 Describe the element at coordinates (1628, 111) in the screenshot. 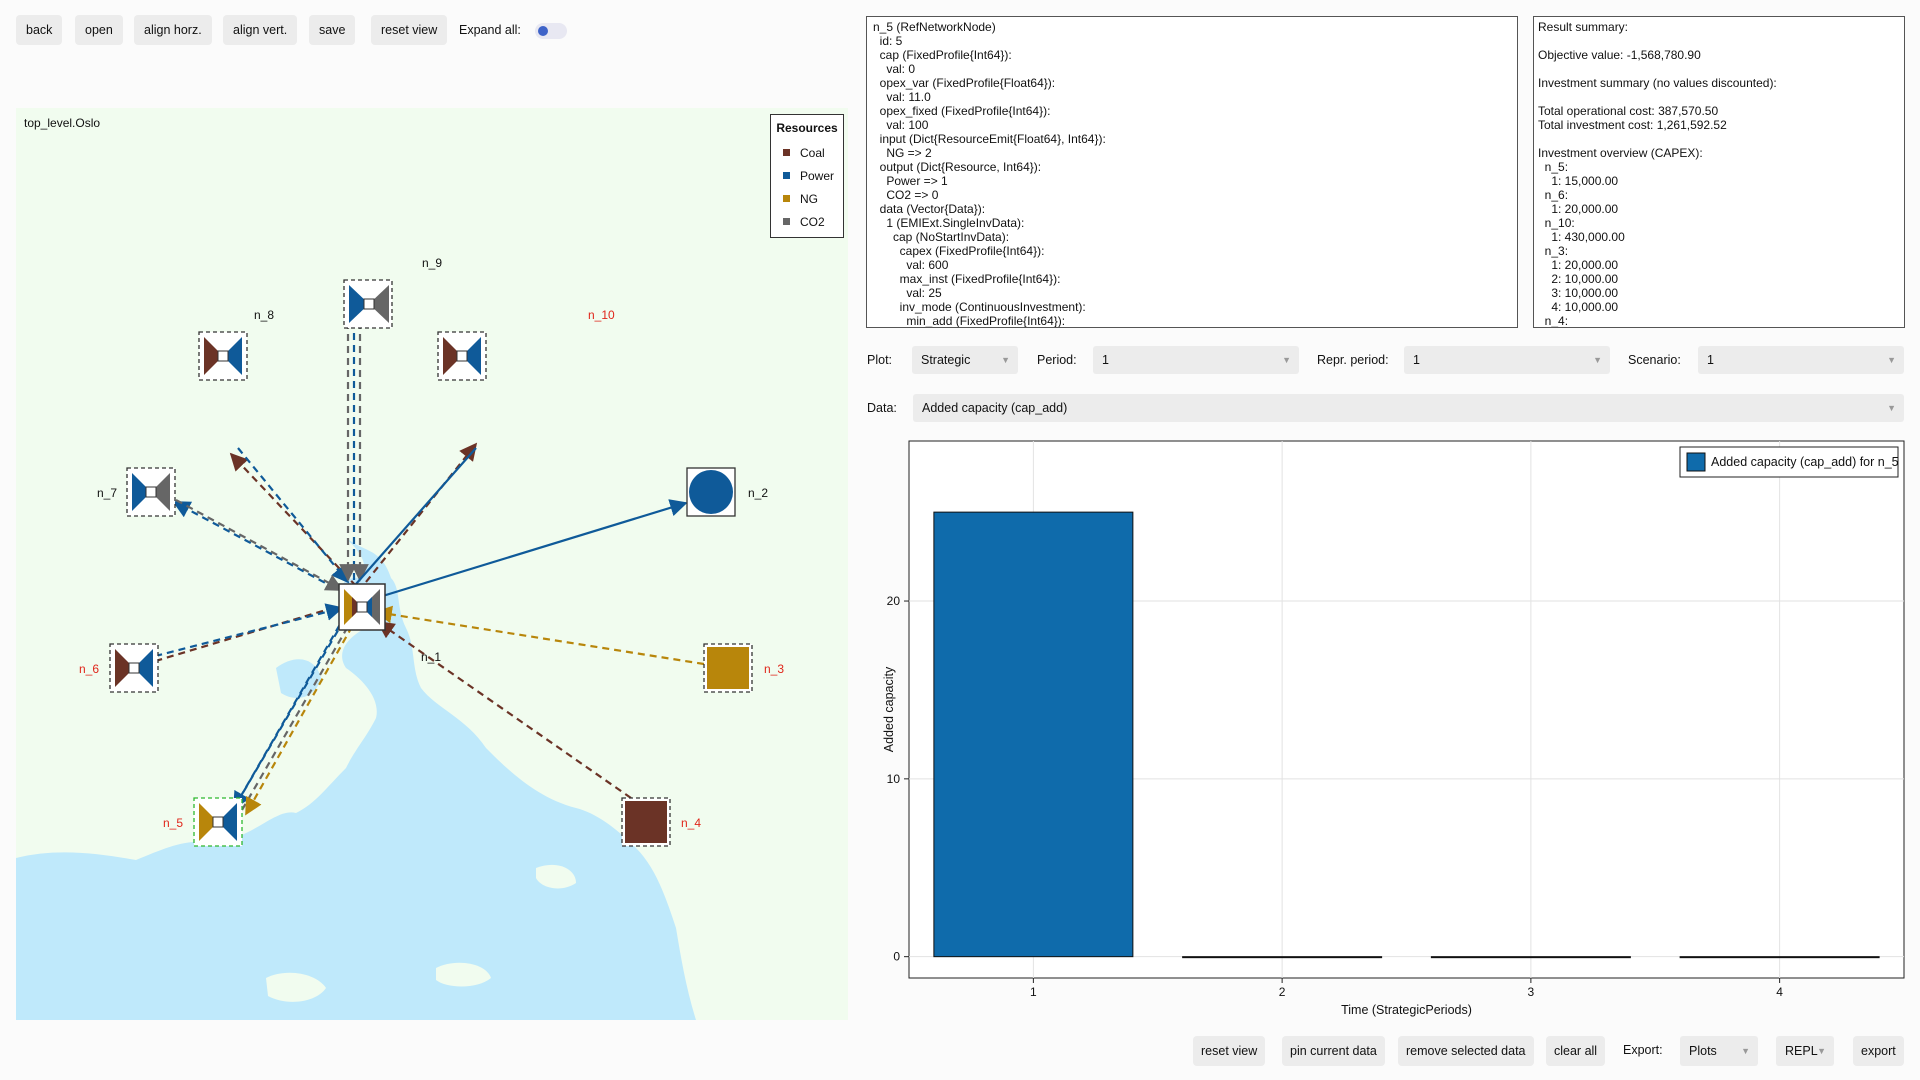

I see `summary-line: Total operational cost: 387,570.50` at that location.